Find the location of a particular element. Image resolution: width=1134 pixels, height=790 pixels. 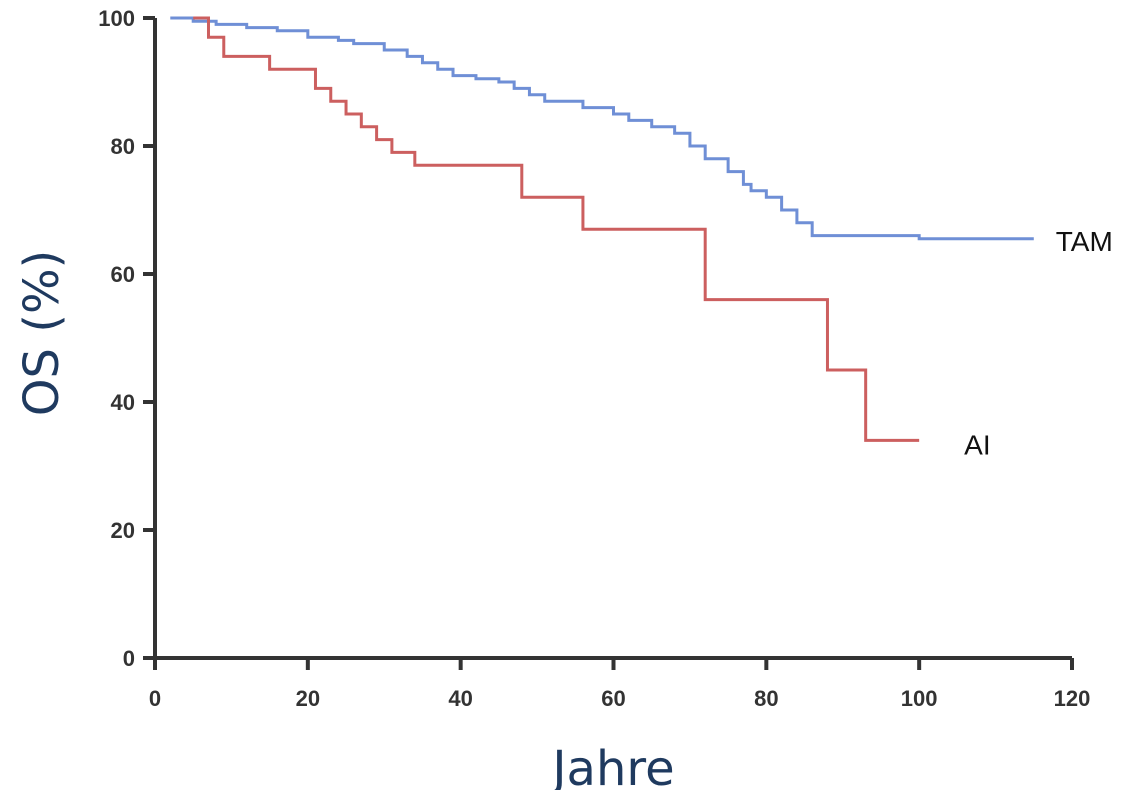

y-axis-title: OS (%) is located at coordinates (42, 333).